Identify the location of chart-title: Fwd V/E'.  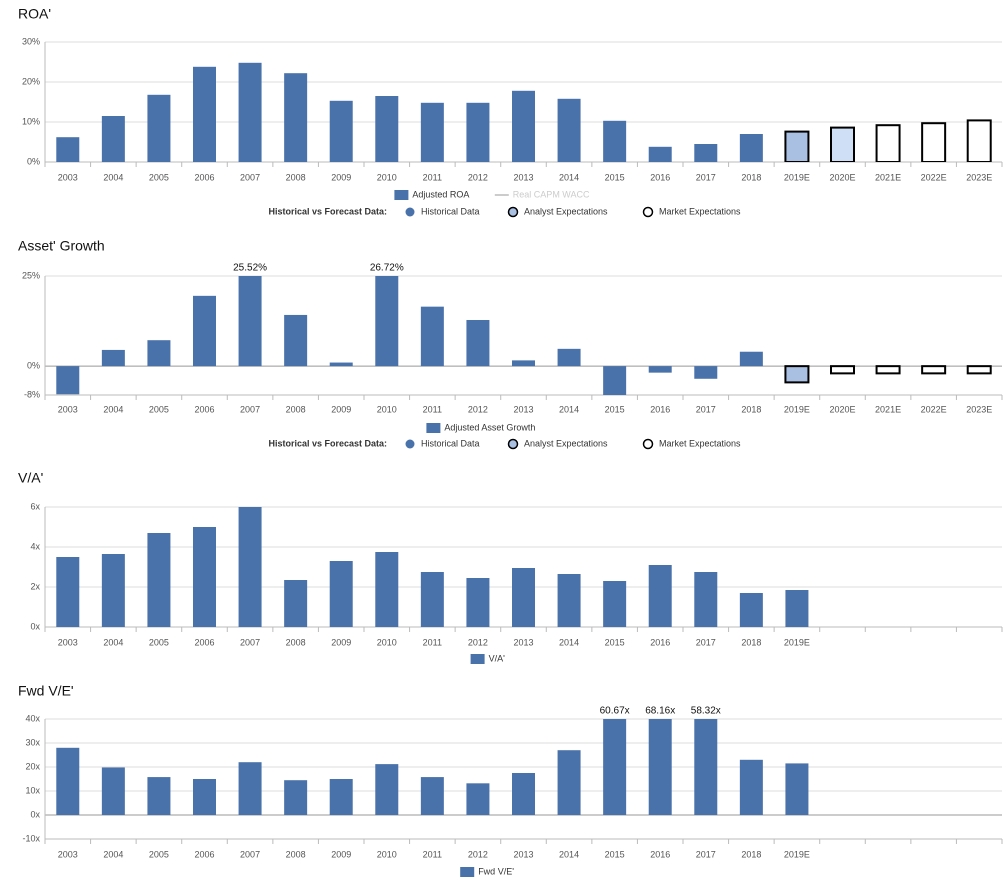
(46, 691).